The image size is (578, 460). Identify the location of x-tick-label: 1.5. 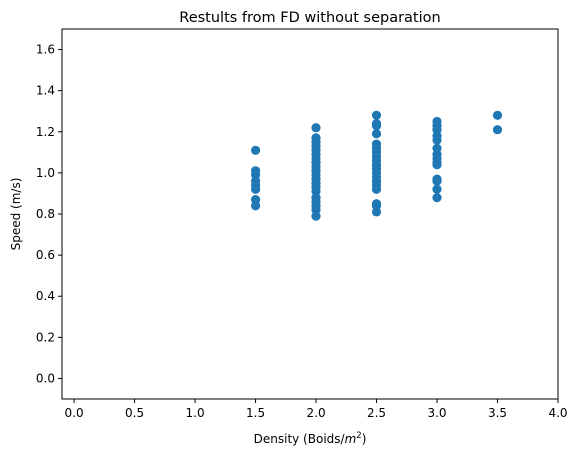
(255, 413).